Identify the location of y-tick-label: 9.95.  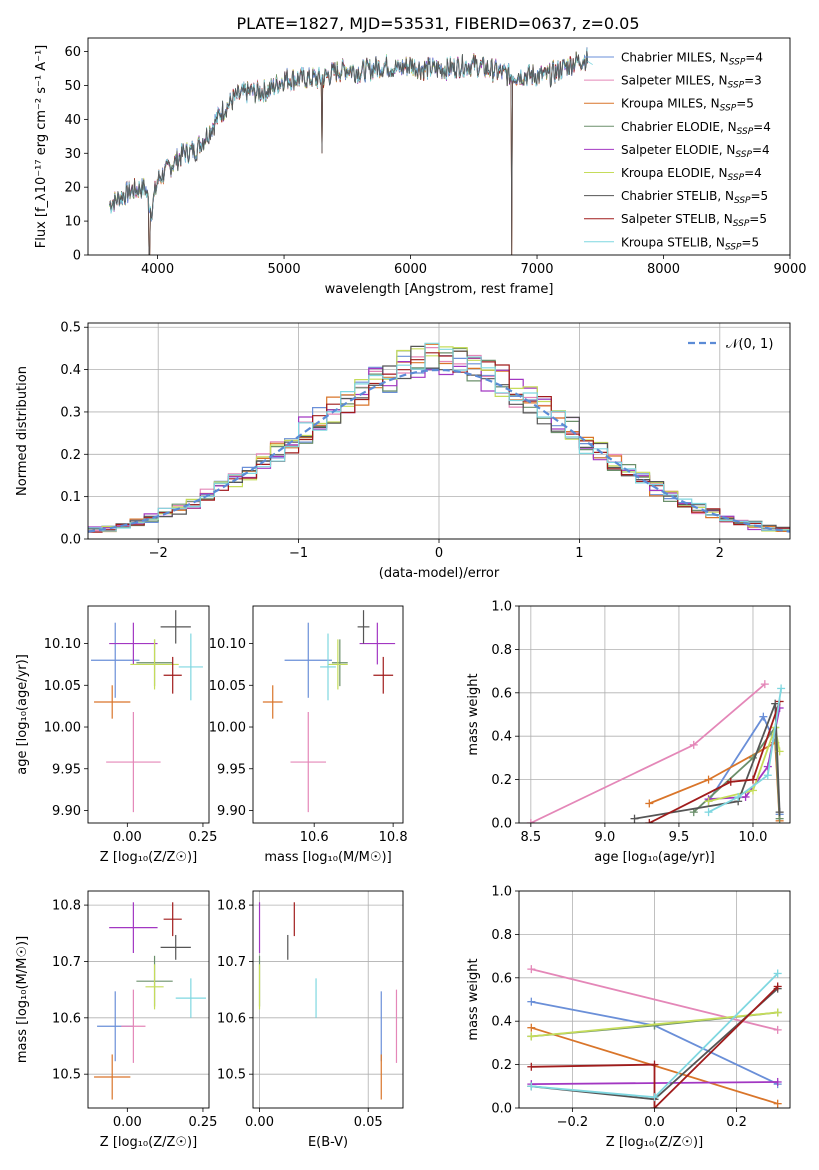
(231, 769).